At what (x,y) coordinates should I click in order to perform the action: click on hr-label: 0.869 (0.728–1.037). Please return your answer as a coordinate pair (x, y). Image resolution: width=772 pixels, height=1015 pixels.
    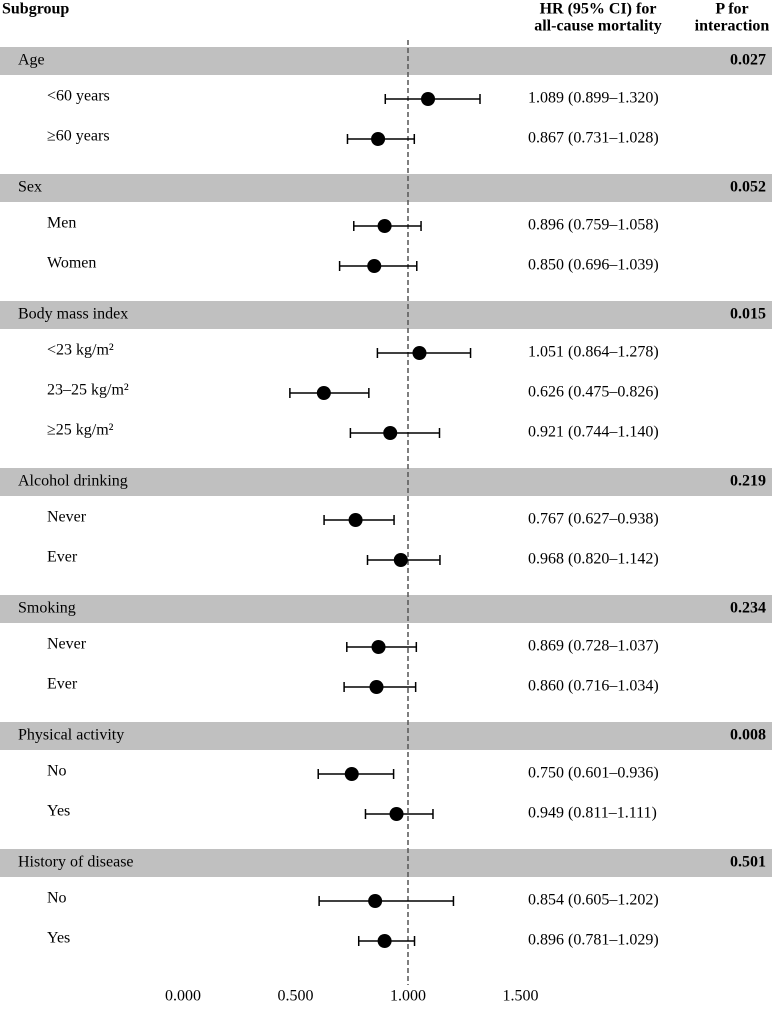
    Looking at the image, I should click on (593, 646).